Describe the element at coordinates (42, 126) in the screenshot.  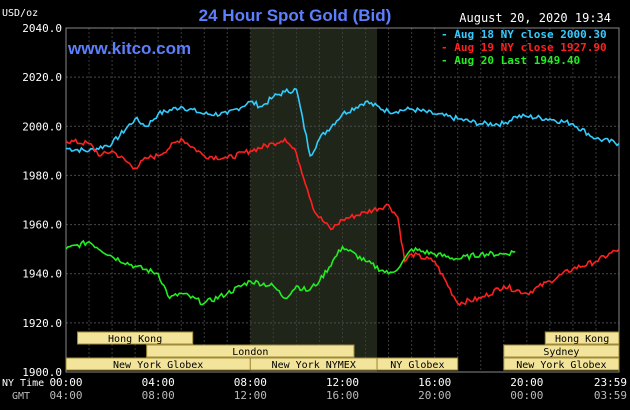
I see `y-tick-label: 2000.0` at that location.